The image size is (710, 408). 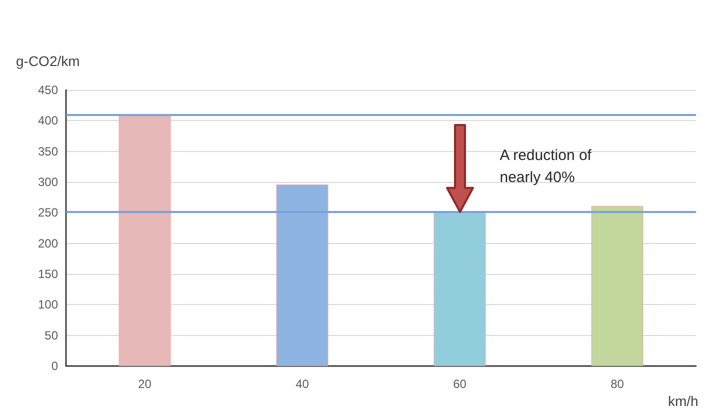 What do you see at coordinates (48, 90) in the screenshot?
I see `y-tick-label: 450` at bounding box center [48, 90].